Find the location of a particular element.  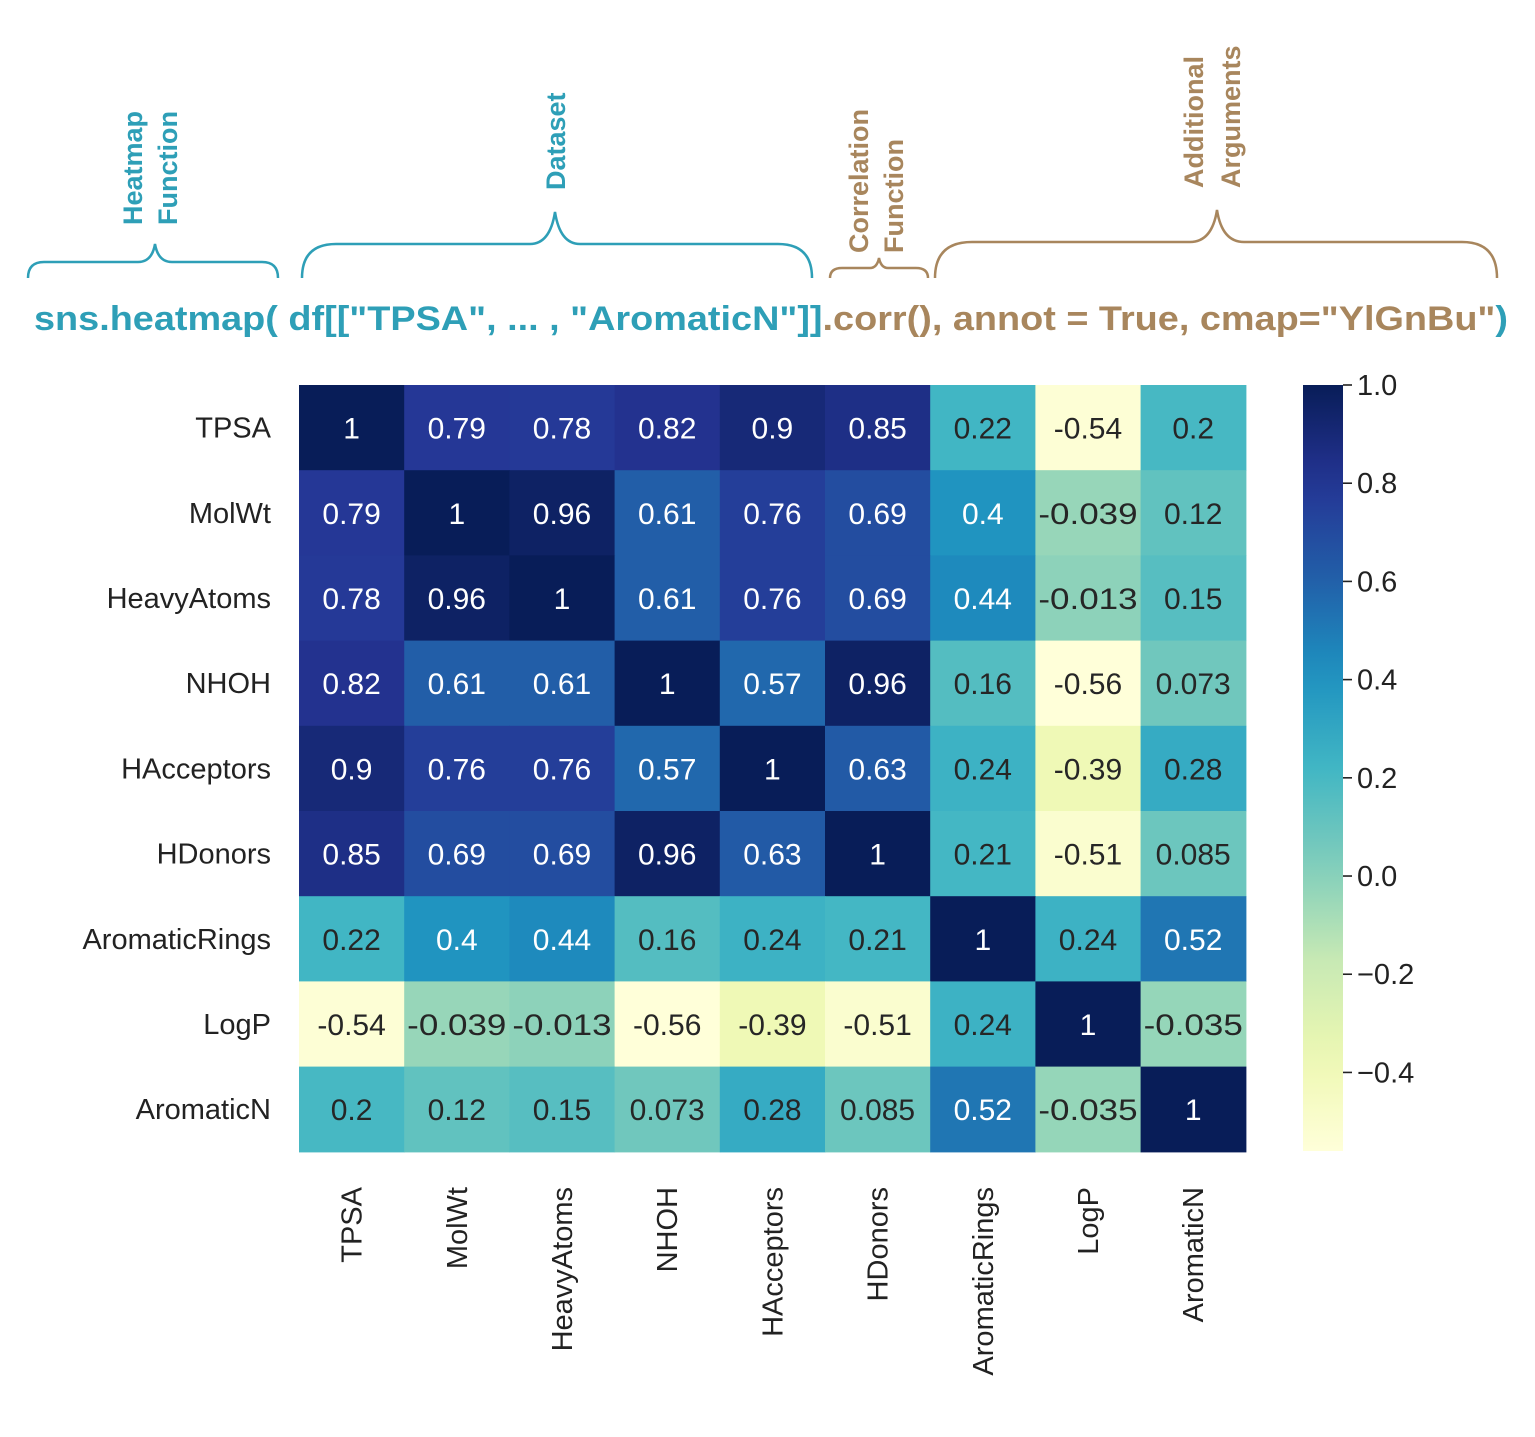

heatmap-cell-value: 0.82 is located at coordinates (351, 684).